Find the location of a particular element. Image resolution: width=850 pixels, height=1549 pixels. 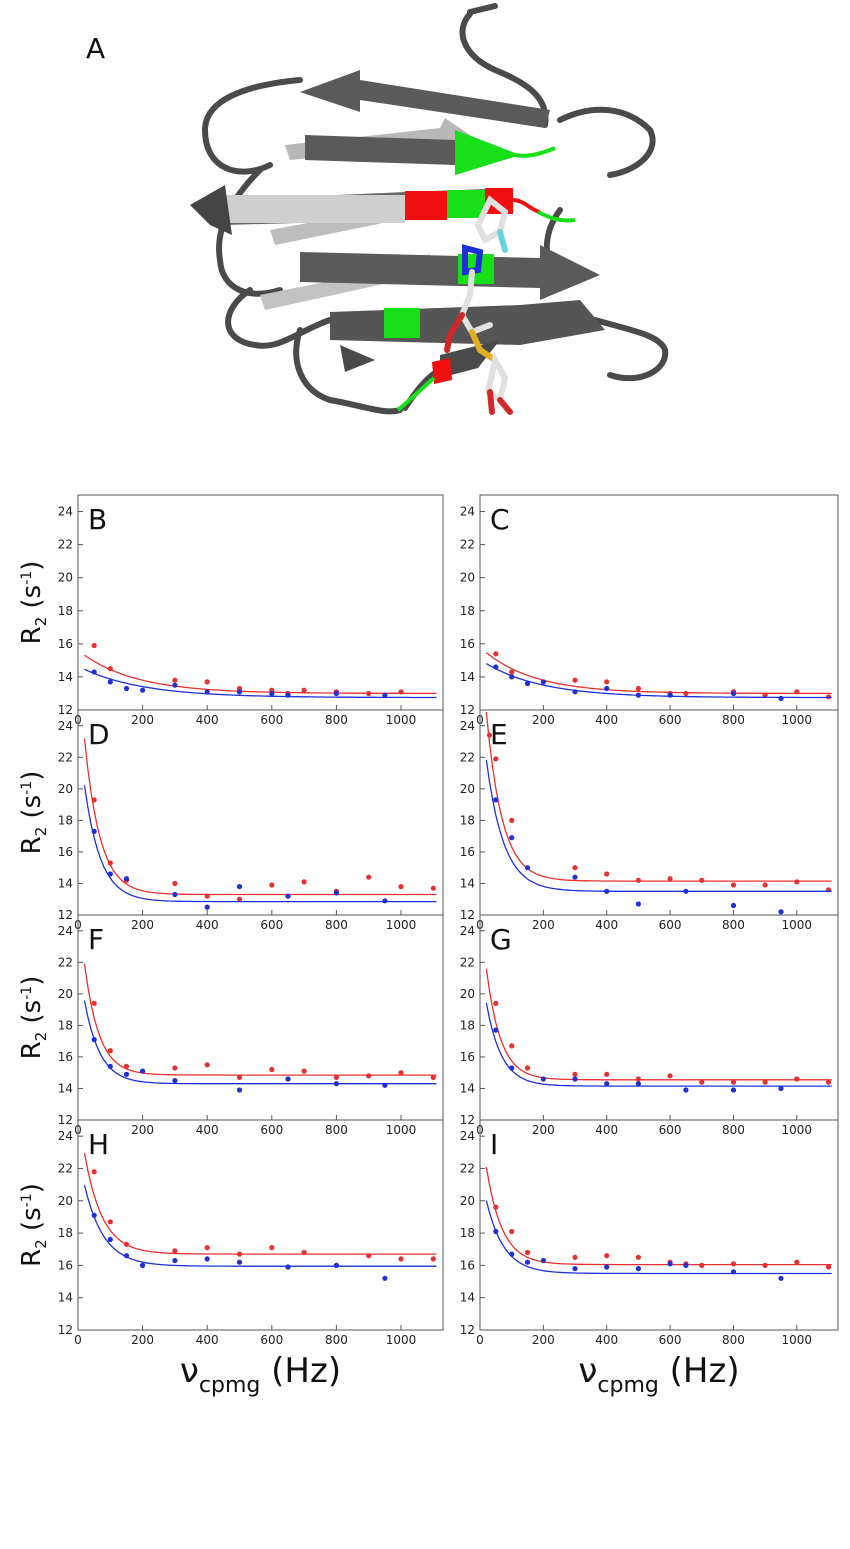

ligand-ring-top is located at coordinates (491, 220).